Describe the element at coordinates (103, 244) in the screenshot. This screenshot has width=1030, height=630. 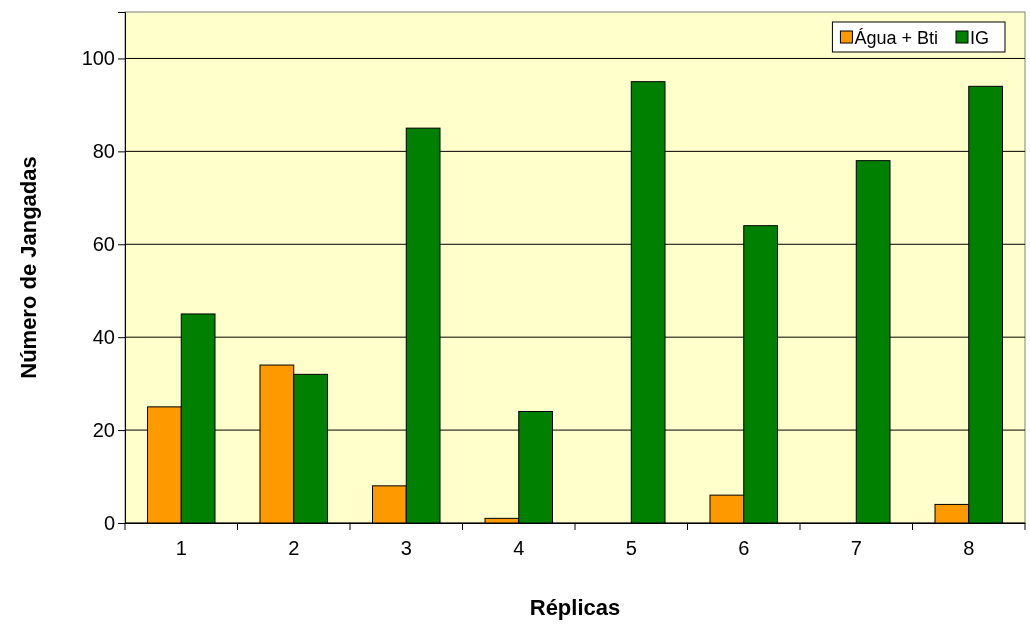
I see `y-tick-label: 60` at that location.